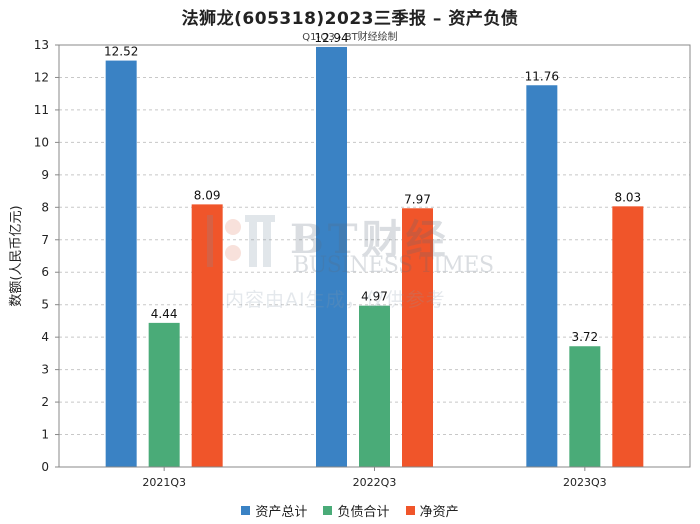 Image resolution: width=700 pixels, height=524 pixels. Describe the element at coordinates (45, 370) in the screenshot. I see `y-tick-label: 3` at that location.